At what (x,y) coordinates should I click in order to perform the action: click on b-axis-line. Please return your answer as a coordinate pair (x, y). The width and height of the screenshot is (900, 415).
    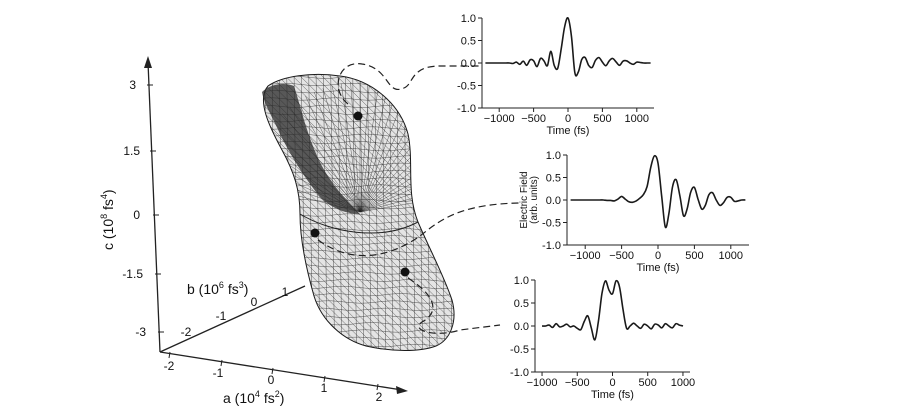
    Looking at the image, I should click on (232, 319).